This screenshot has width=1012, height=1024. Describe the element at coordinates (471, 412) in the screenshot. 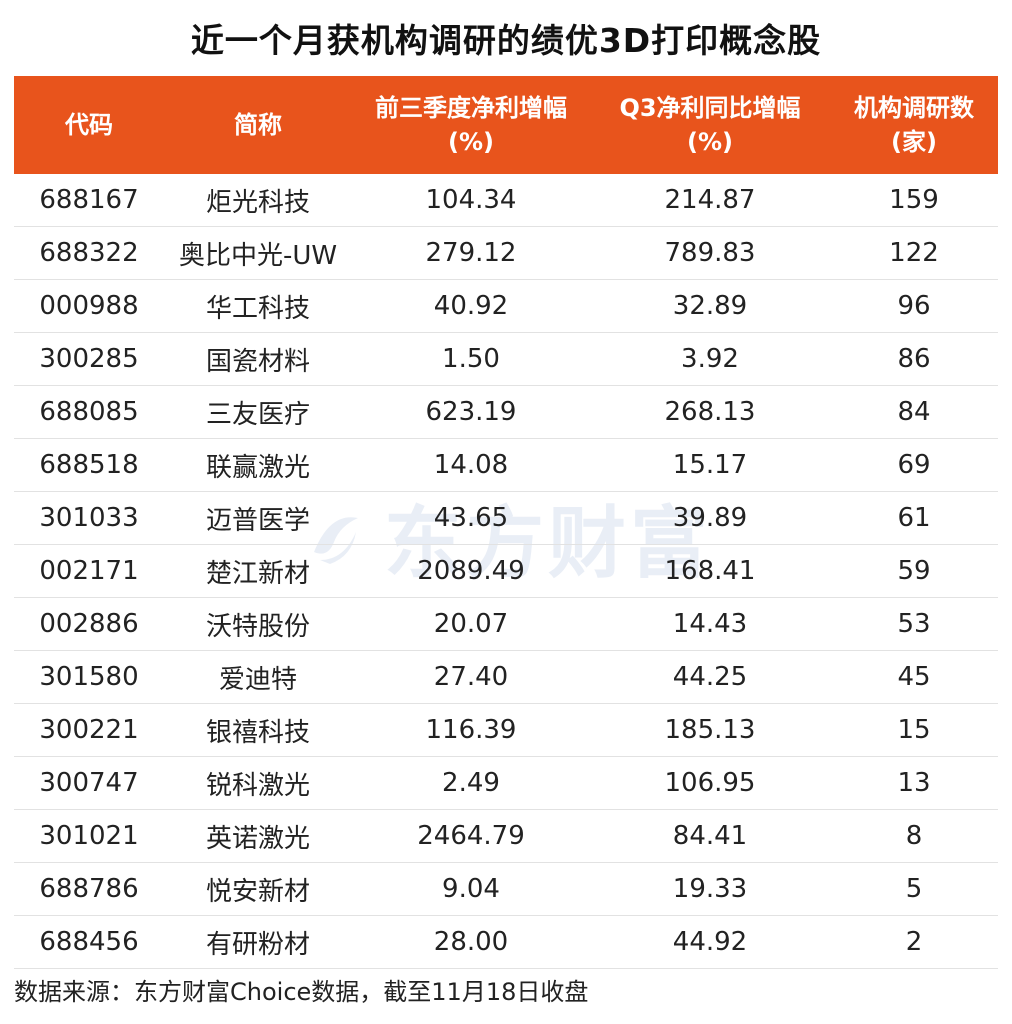

I see `cell-profit3q: 623.19` at that location.